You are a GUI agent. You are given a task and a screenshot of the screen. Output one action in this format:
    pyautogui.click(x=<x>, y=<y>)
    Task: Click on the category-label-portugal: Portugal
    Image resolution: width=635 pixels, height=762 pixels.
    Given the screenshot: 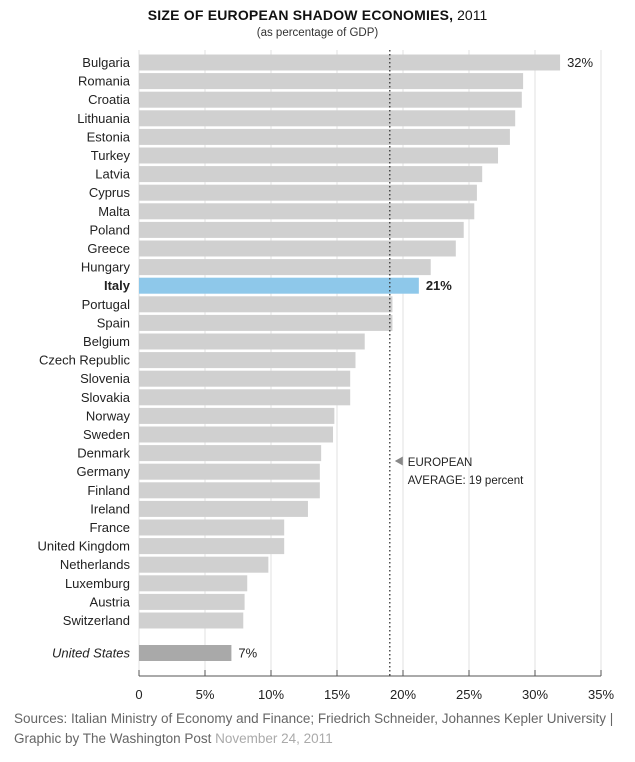 What is the action you would take?
    pyautogui.click(x=106, y=304)
    